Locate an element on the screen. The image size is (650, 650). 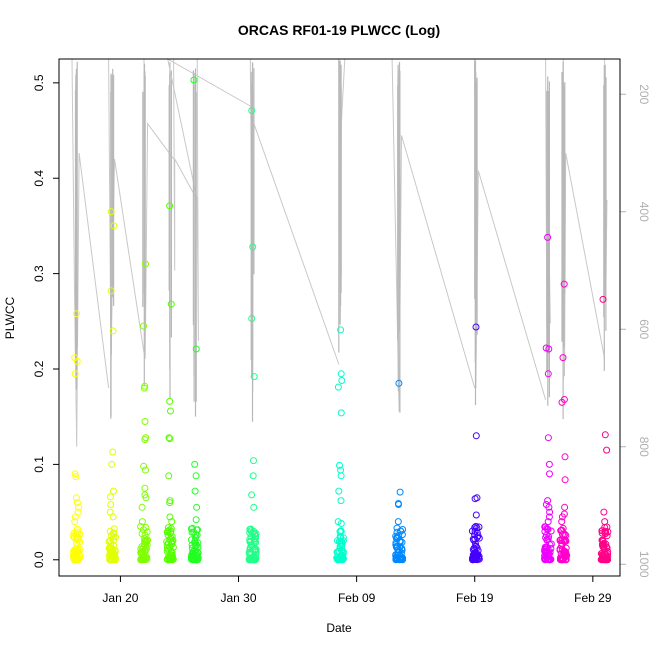
x-tick-label: Feb 19 is located at coordinates (475, 598).